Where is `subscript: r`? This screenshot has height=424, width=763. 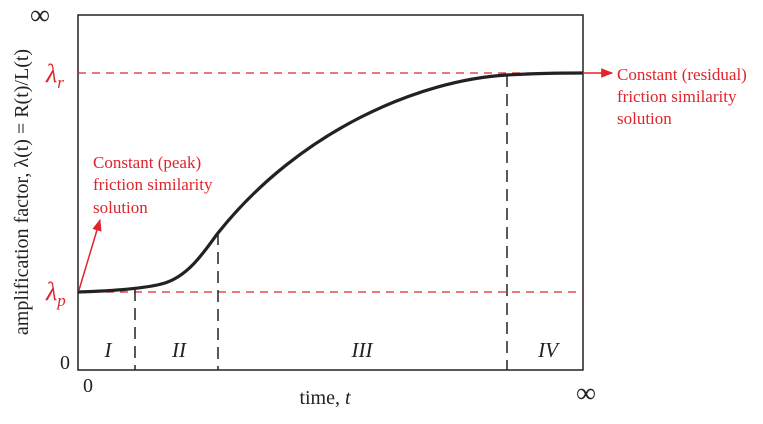 subscript: r is located at coordinates (60, 82).